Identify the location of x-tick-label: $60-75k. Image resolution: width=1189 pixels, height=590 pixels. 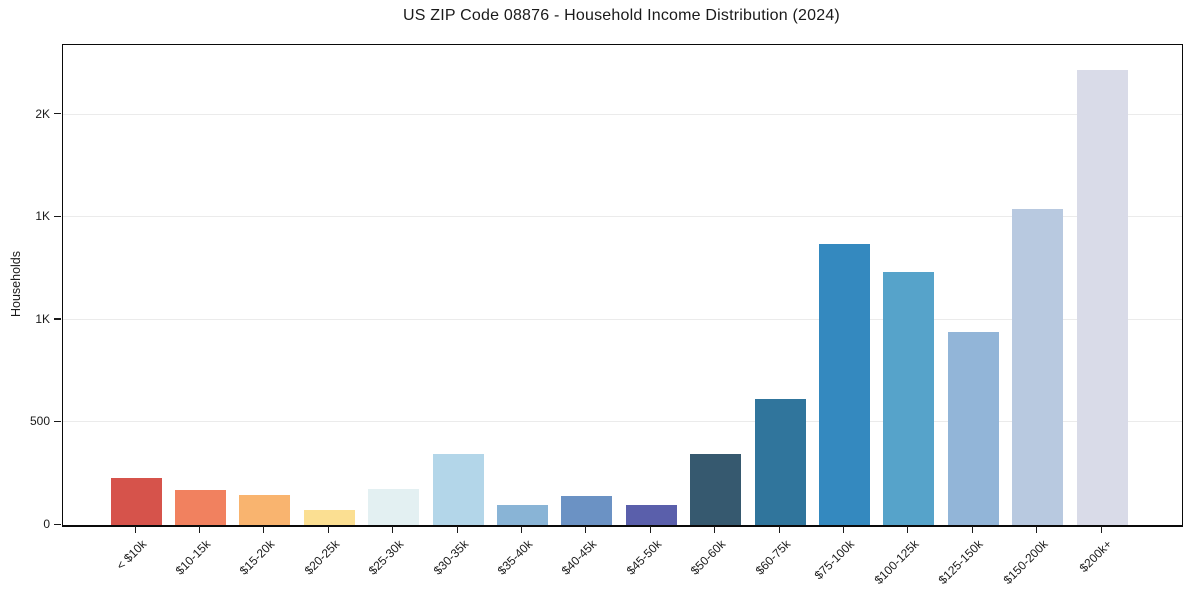
(772, 557).